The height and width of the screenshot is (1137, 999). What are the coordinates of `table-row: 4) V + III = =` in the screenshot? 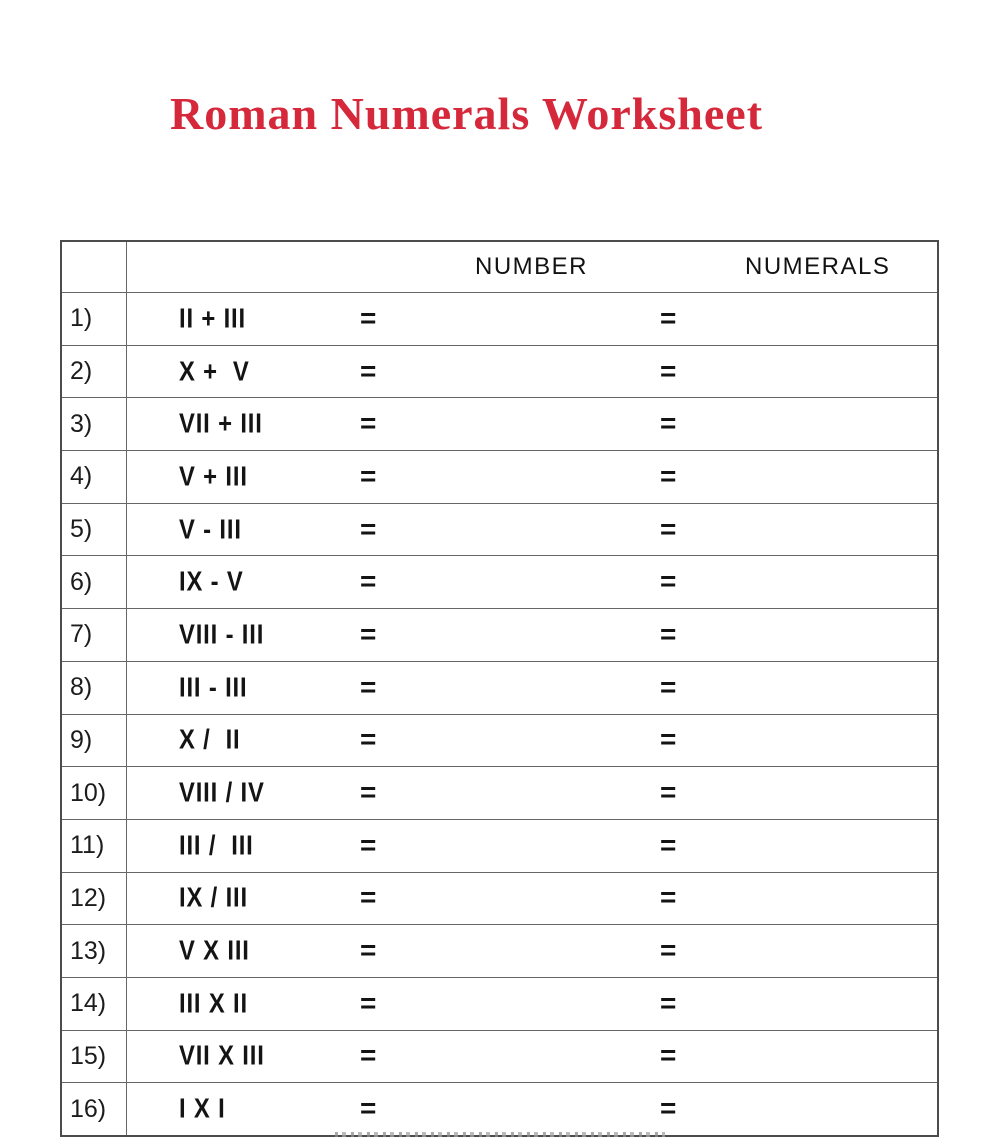 It's located at (499, 477).